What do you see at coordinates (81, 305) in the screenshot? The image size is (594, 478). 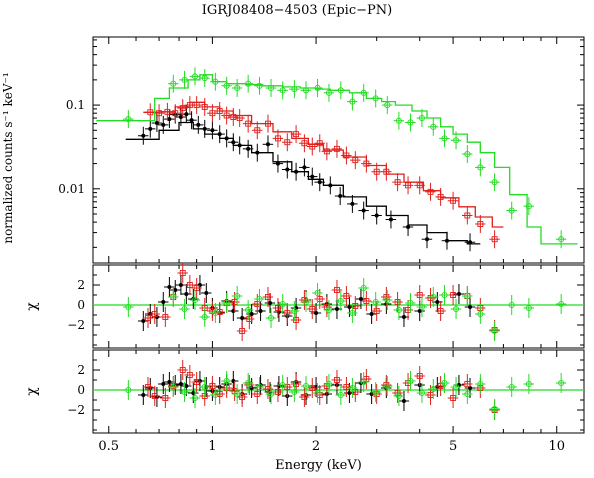 I see `y-tick-label: 0` at bounding box center [81, 305].